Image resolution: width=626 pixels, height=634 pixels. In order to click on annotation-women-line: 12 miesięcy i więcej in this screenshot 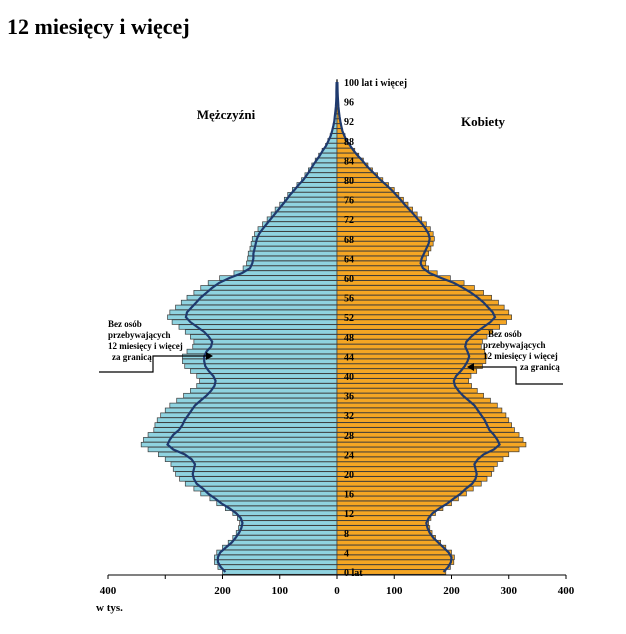, I will do `click(520, 356)`.